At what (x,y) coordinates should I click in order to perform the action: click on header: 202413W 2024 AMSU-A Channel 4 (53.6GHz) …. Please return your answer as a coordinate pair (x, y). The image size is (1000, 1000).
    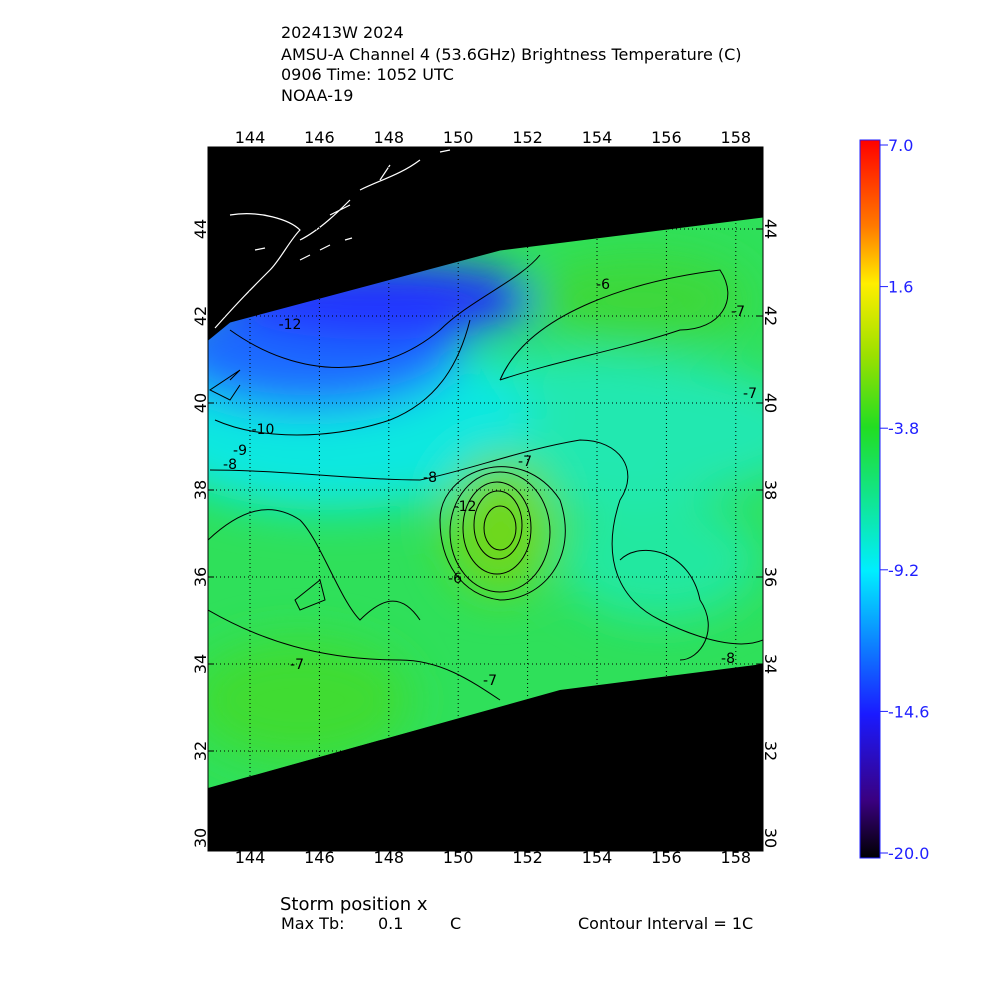
    Looking at the image, I should click on (511, 64).